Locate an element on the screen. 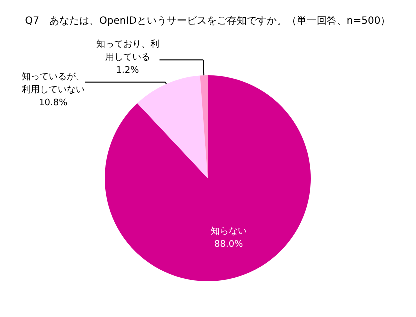  slice-label: 知っており、利用している is located at coordinates (128, 51).